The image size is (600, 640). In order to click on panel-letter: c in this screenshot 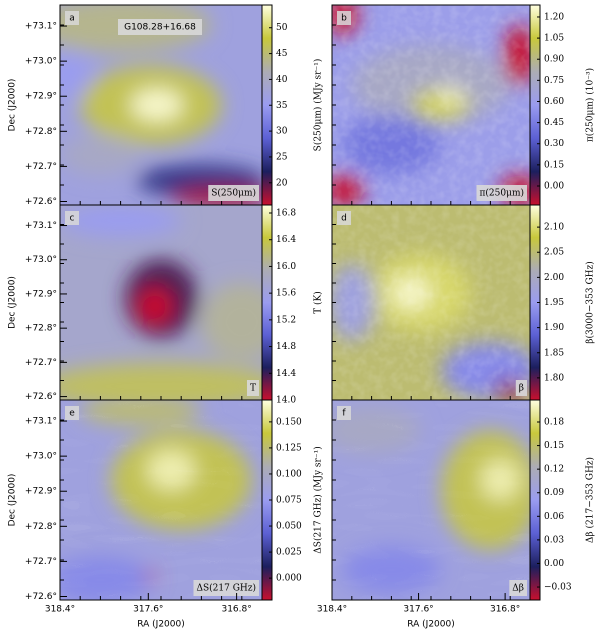, I will do `click(72, 219)`.